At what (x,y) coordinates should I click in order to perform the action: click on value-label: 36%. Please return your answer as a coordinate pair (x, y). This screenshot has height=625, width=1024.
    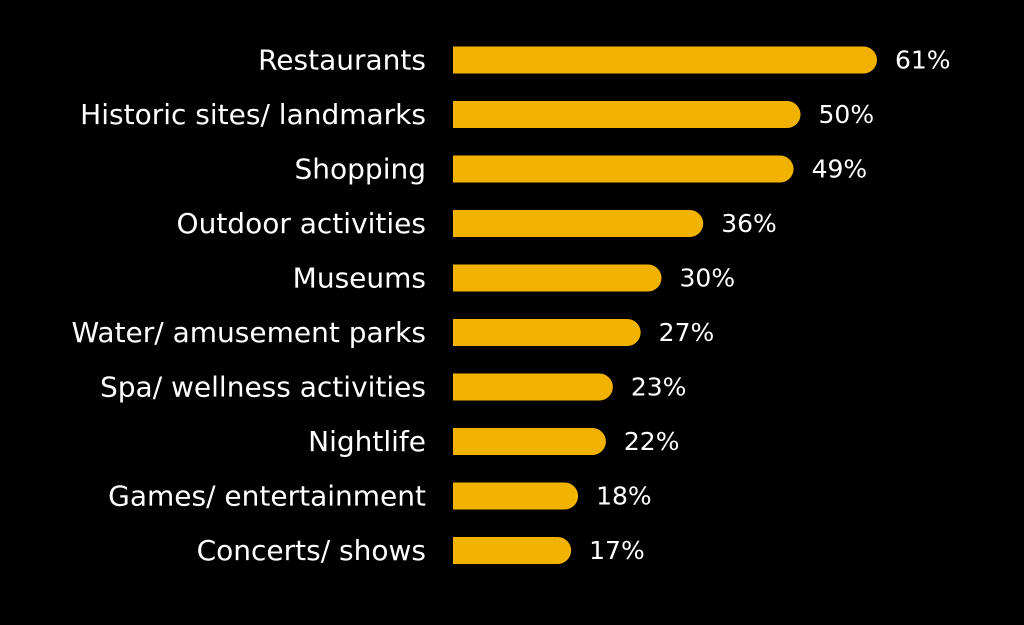
    Looking at the image, I should click on (749, 223).